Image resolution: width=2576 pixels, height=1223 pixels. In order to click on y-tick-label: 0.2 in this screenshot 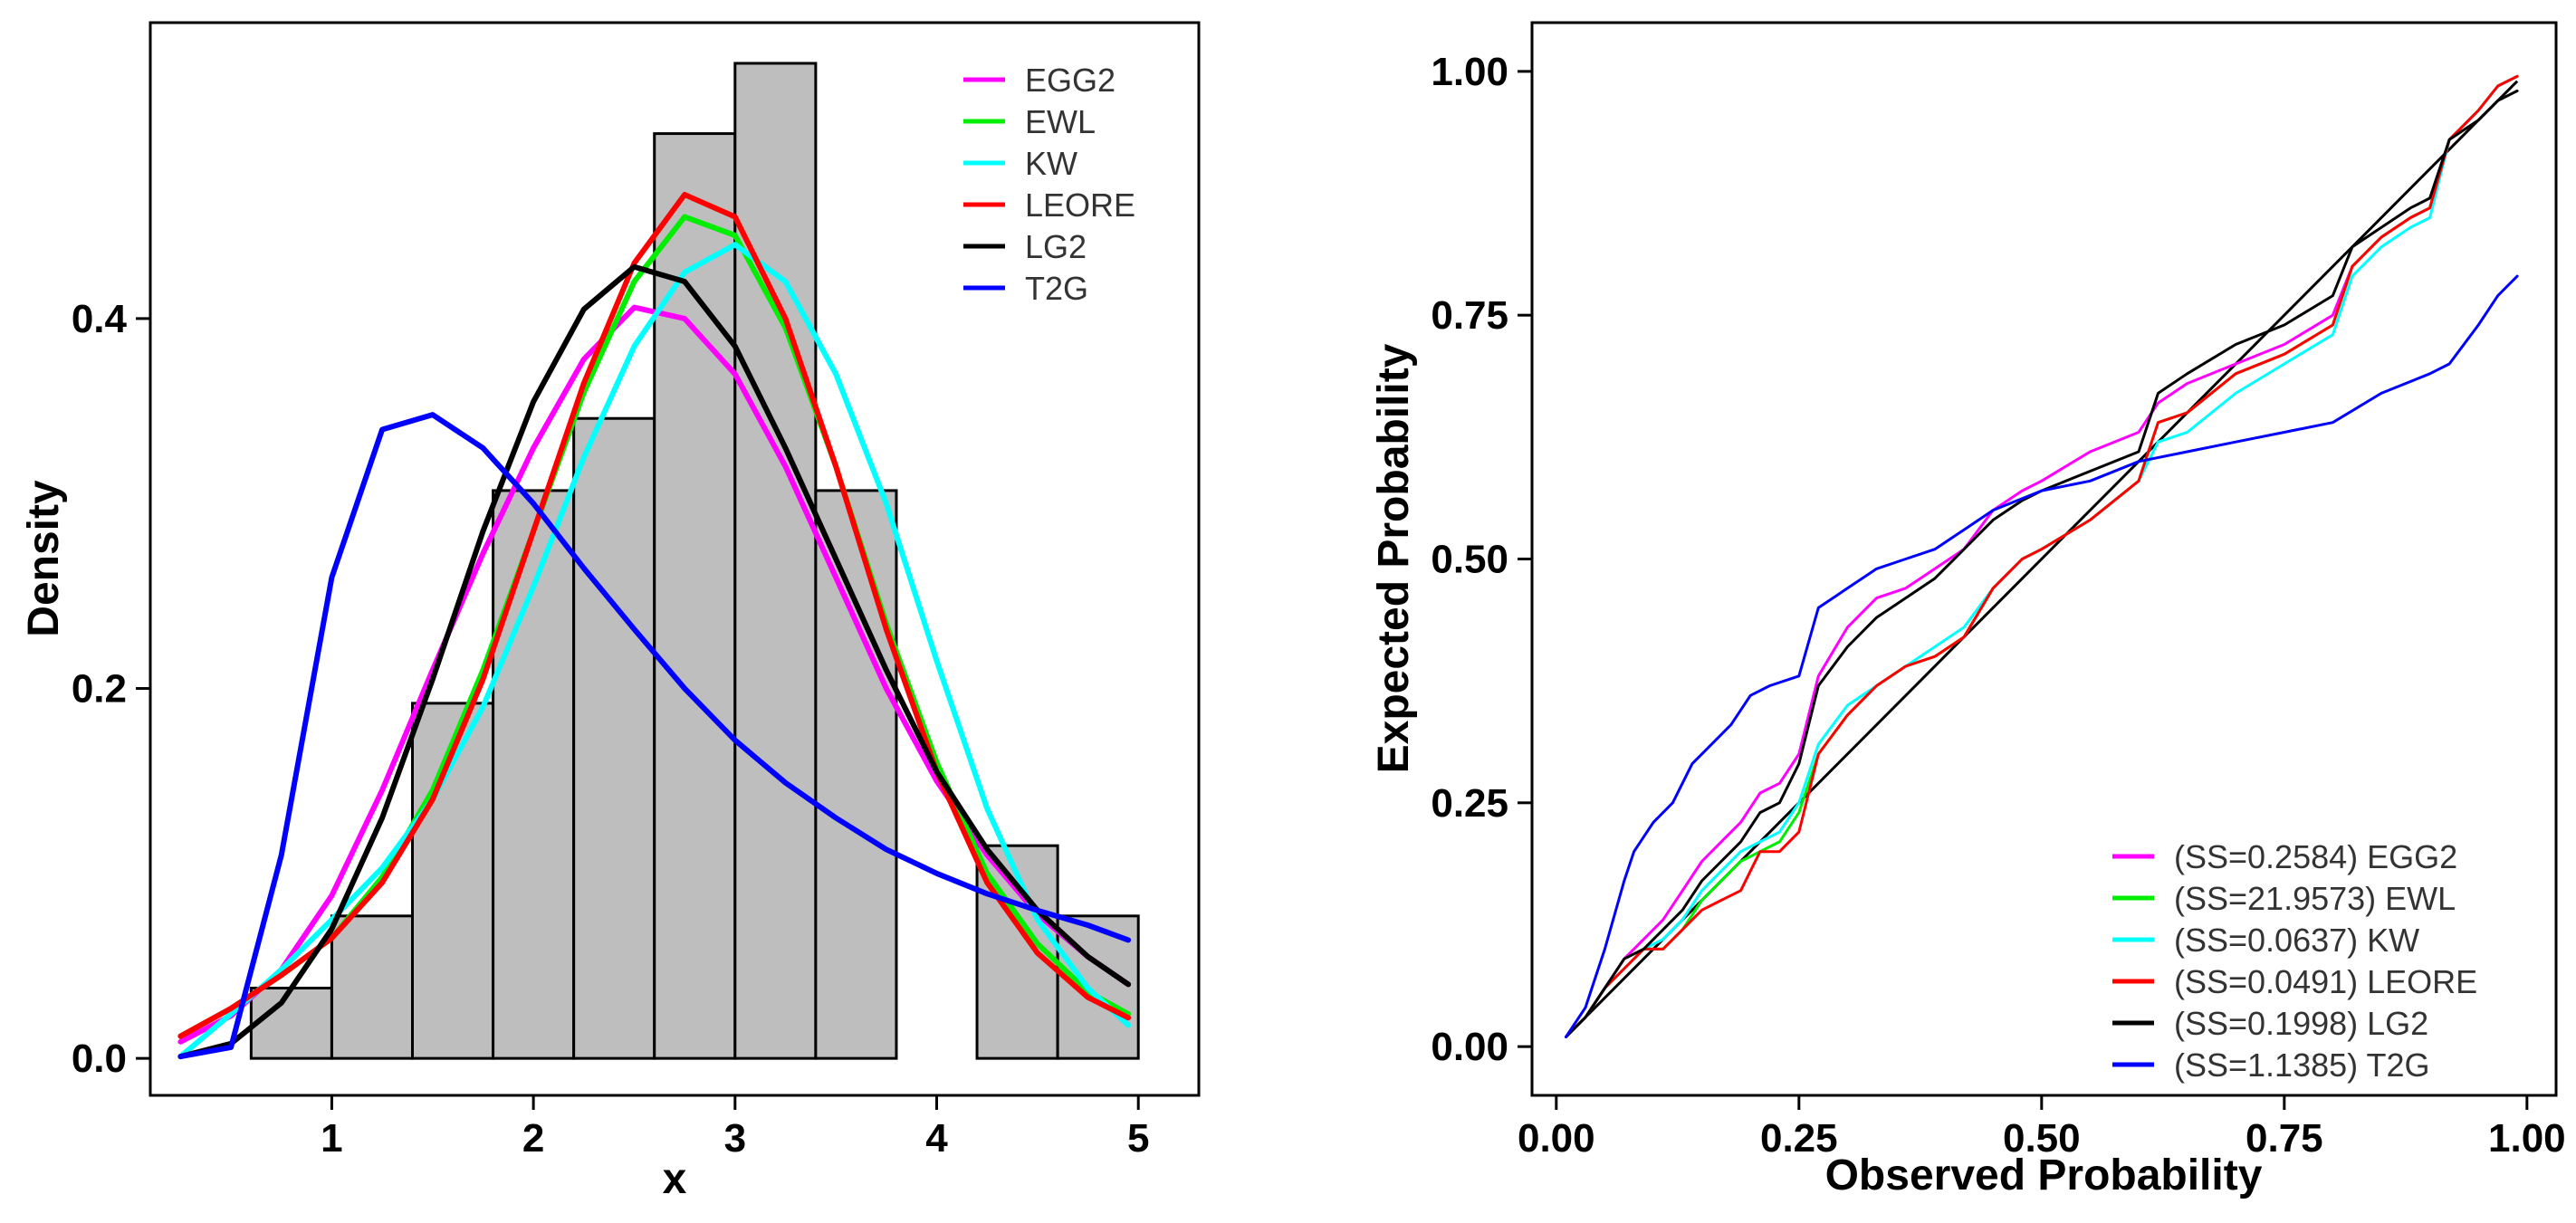, I will do `click(99, 689)`.